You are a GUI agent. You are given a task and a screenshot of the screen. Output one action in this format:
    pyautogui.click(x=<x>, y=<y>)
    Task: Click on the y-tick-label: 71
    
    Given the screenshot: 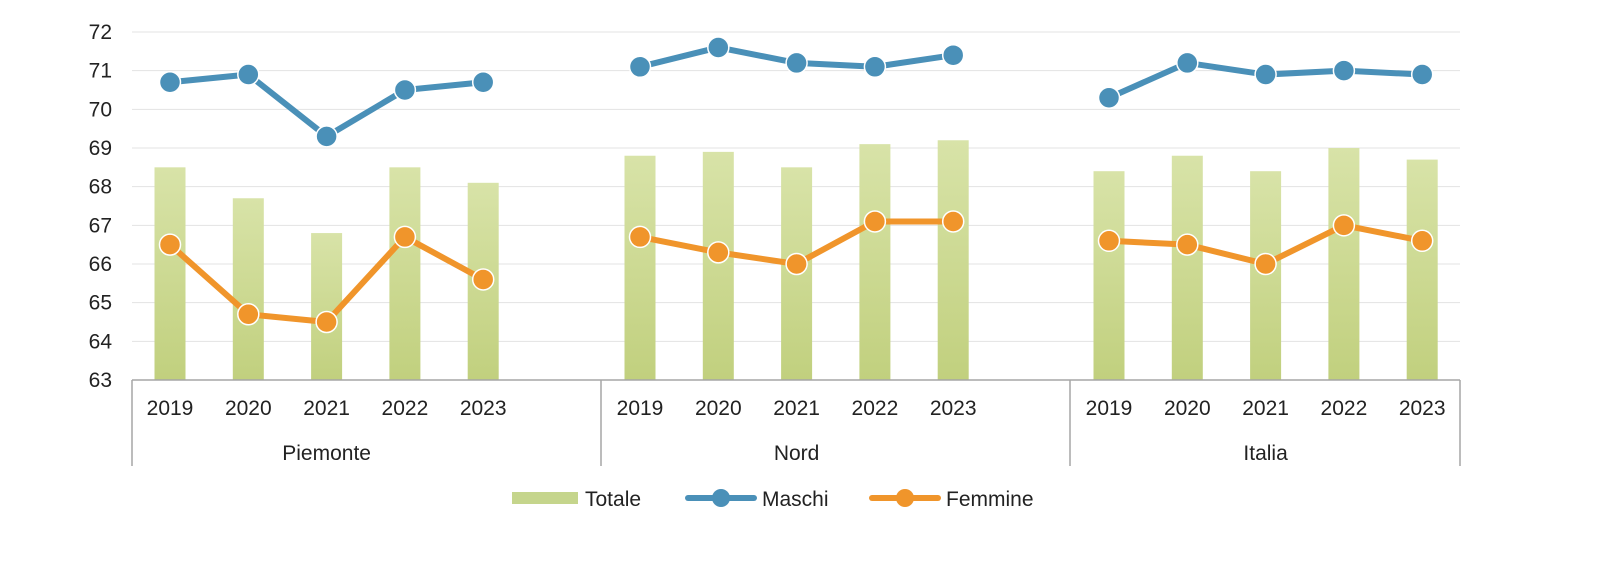 What is the action you would take?
    pyautogui.click(x=100, y=71)
    